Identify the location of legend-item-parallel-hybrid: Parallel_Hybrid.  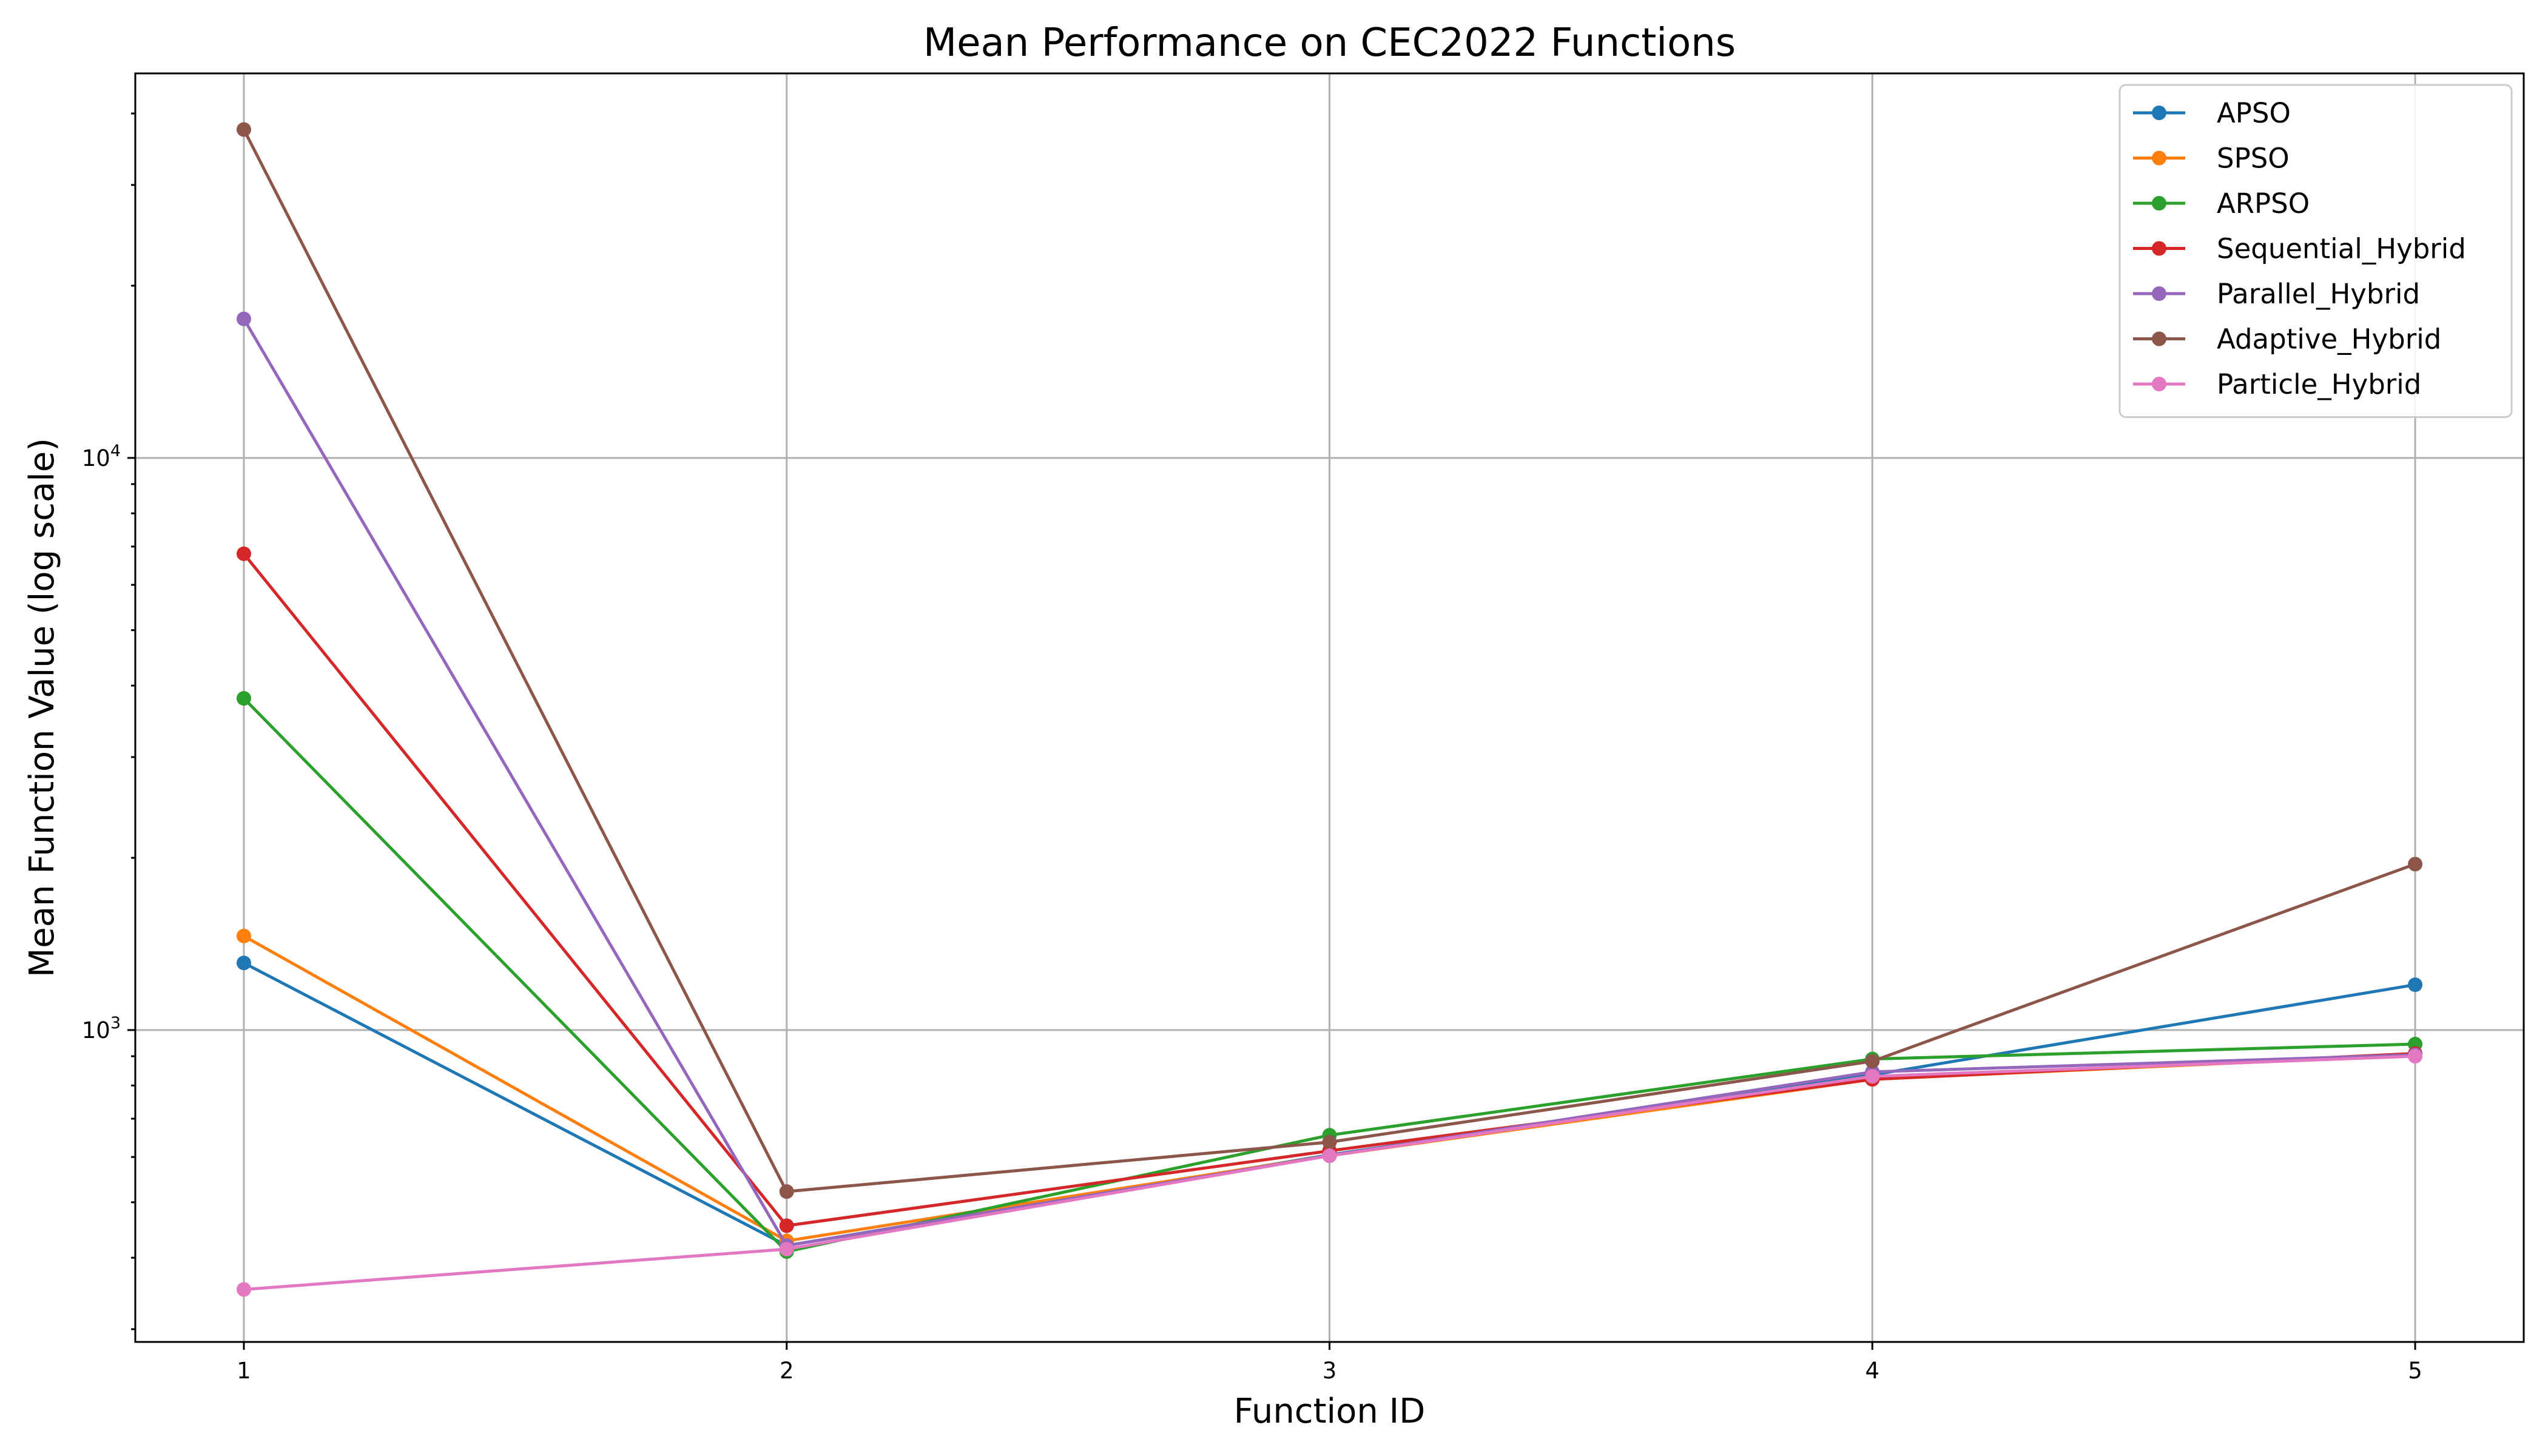
(2276, 294).